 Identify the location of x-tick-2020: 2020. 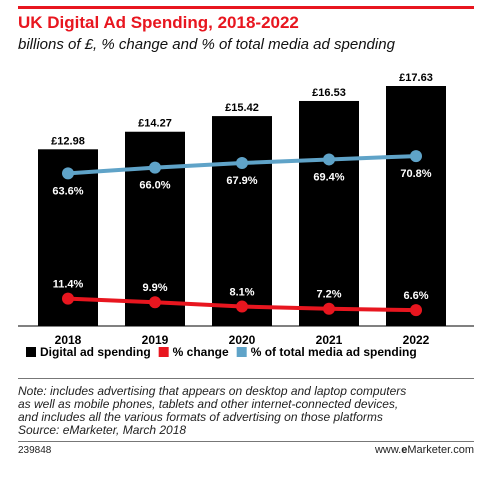
(242, 340).